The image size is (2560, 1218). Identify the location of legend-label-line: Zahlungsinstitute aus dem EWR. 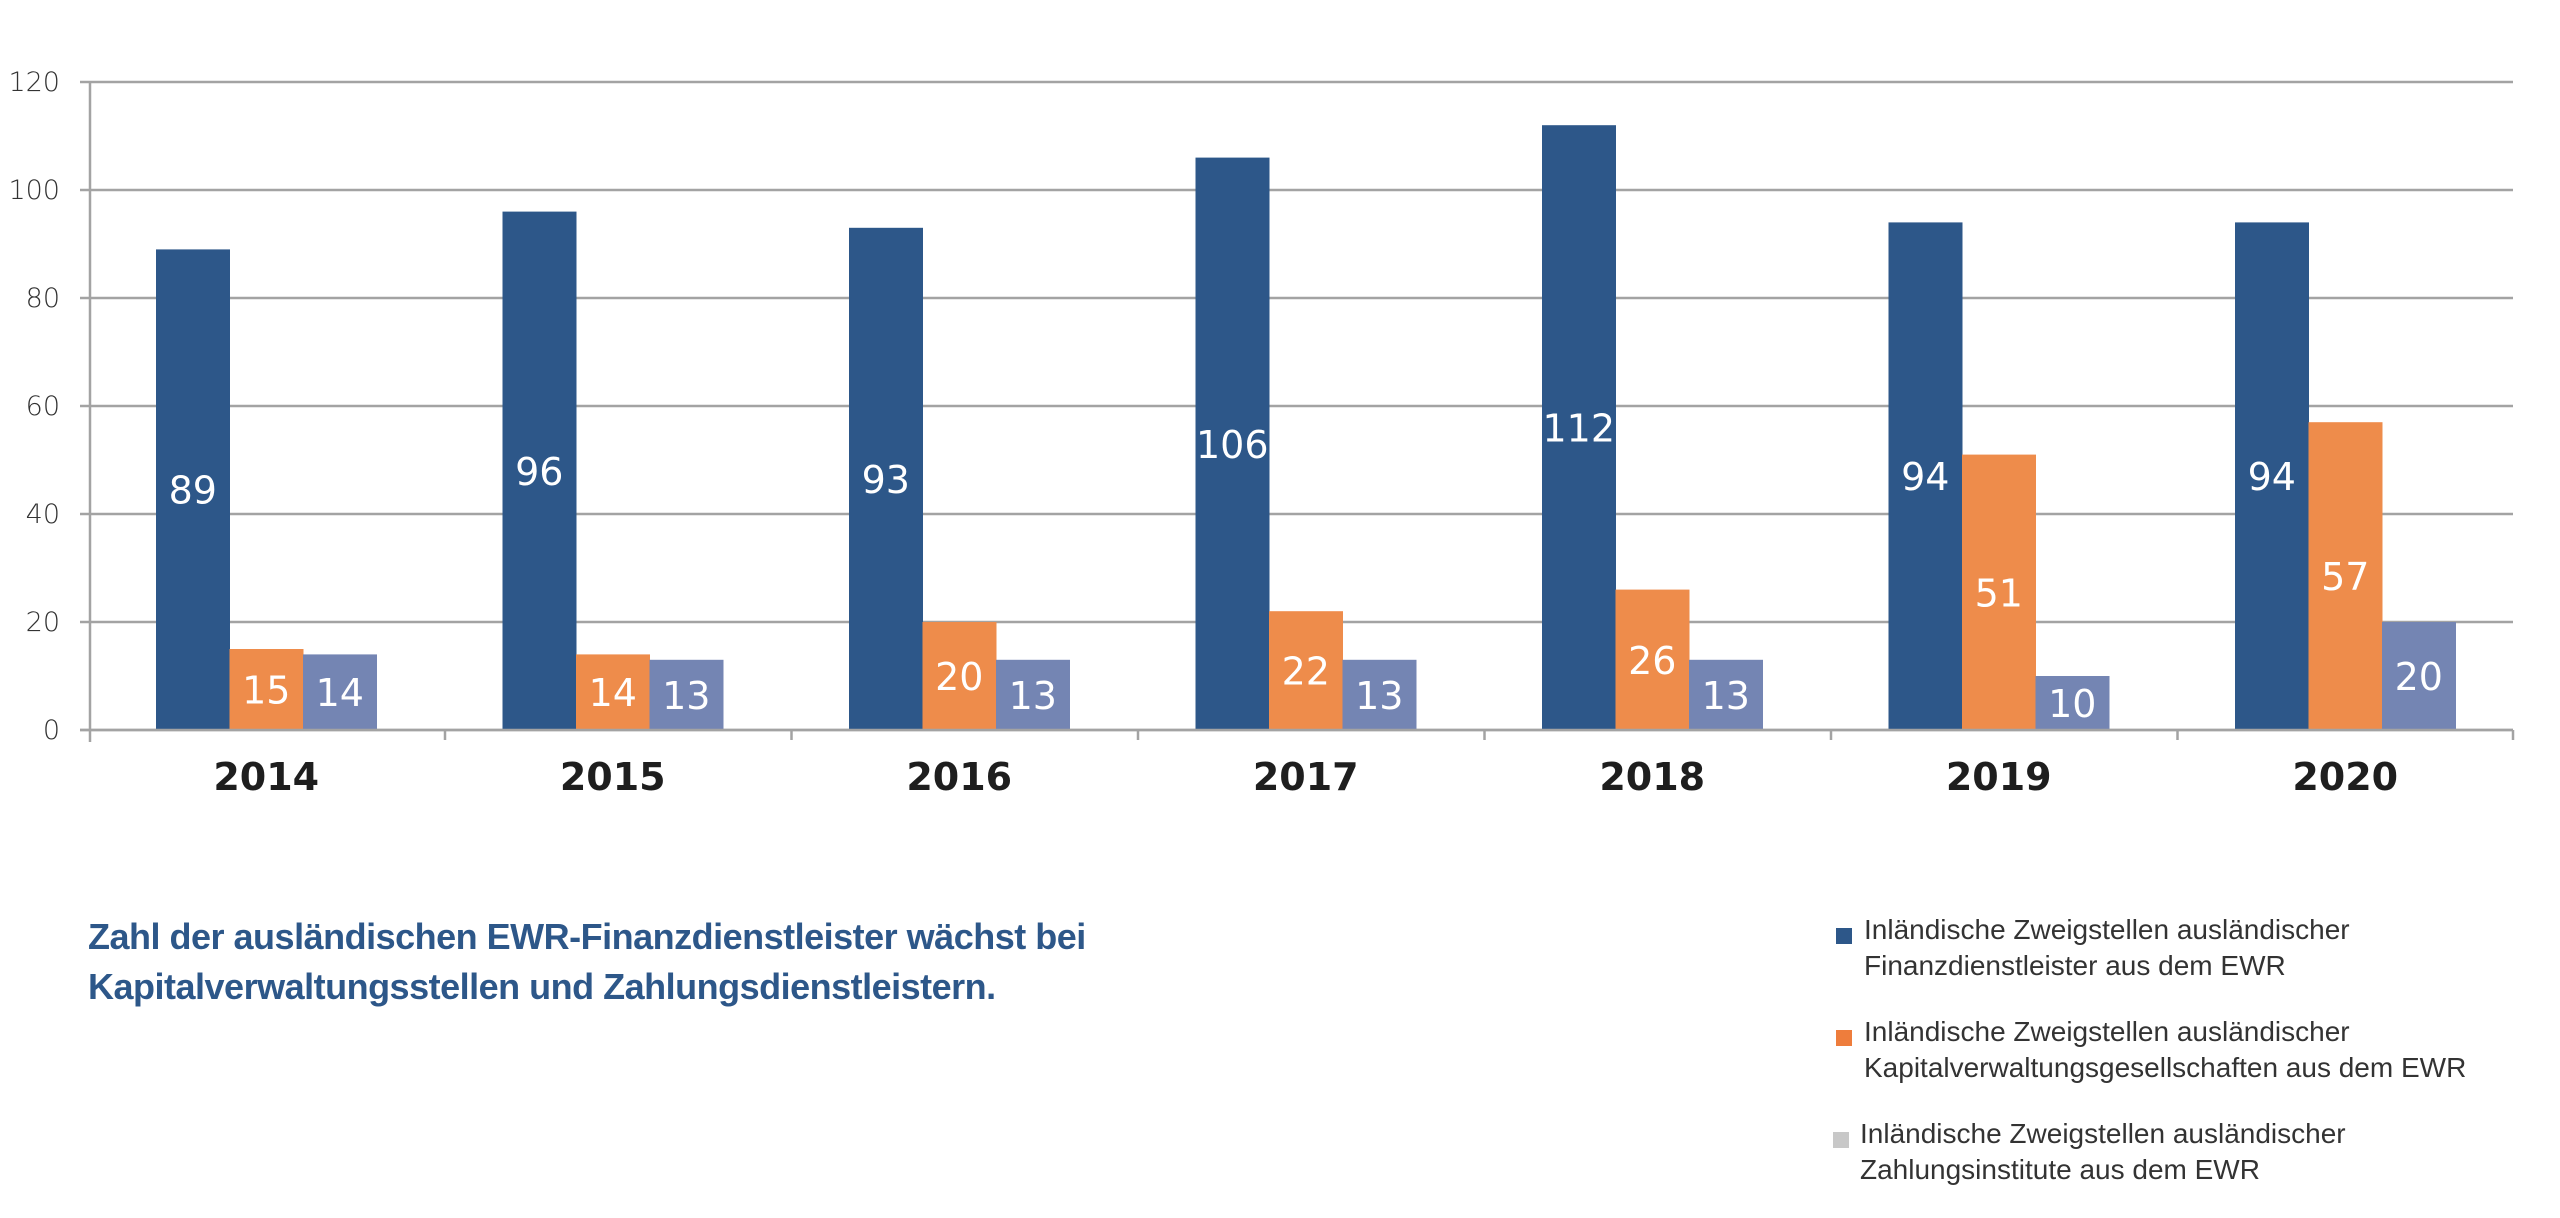
(2060, 1169).